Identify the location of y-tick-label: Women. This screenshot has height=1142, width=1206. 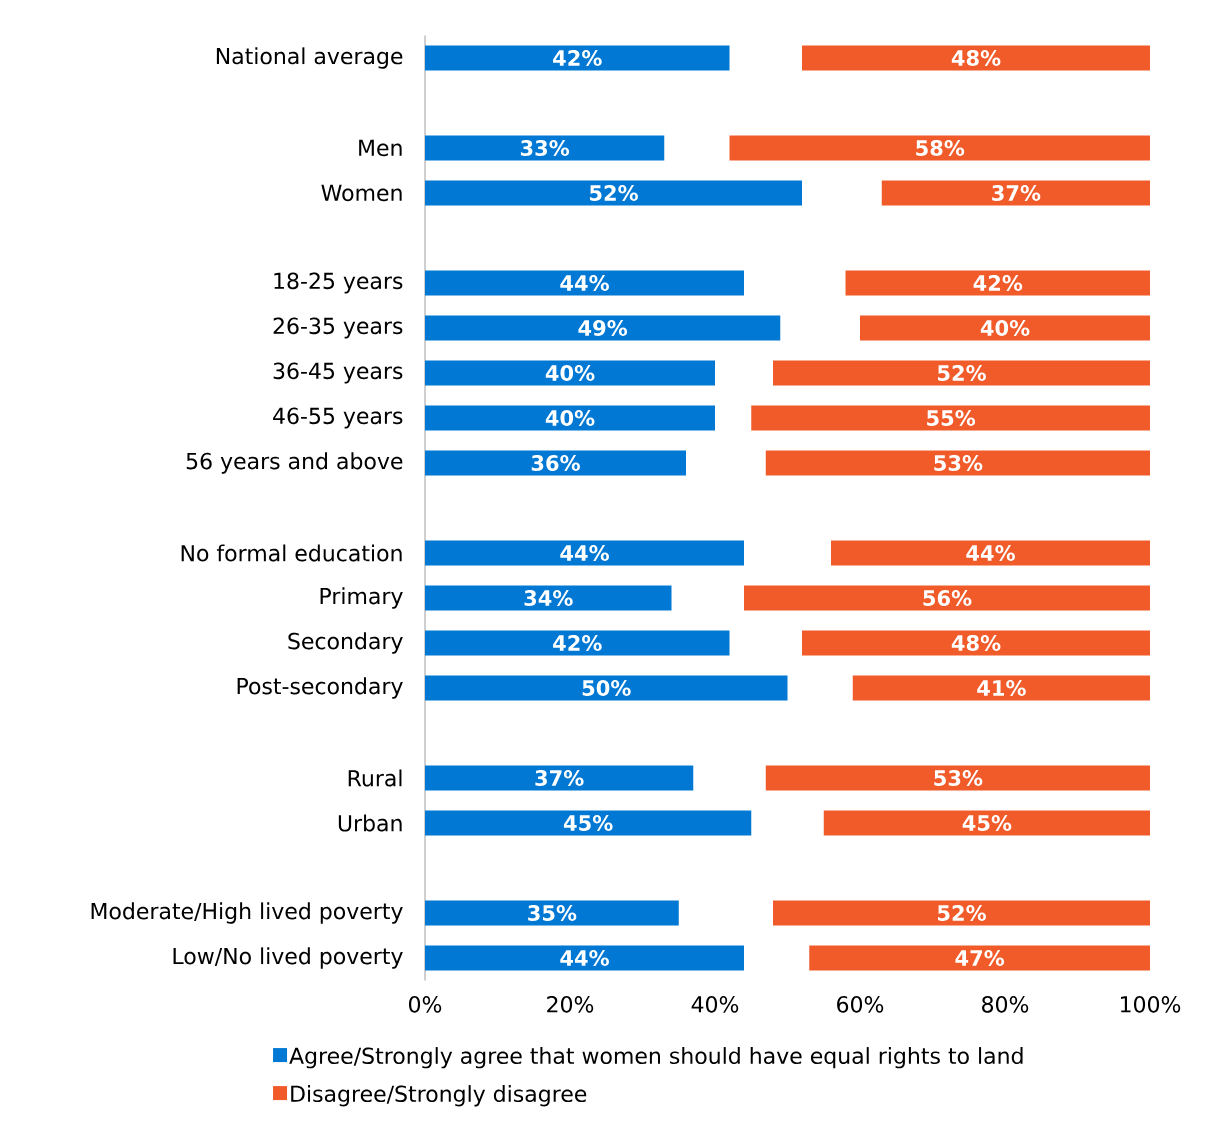
(361, 193).